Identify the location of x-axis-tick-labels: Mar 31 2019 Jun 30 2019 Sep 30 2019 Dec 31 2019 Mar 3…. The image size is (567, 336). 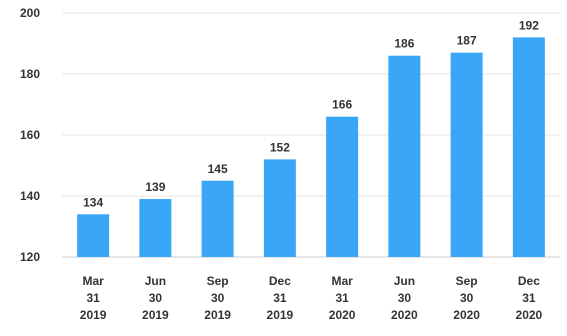
(311, 298).